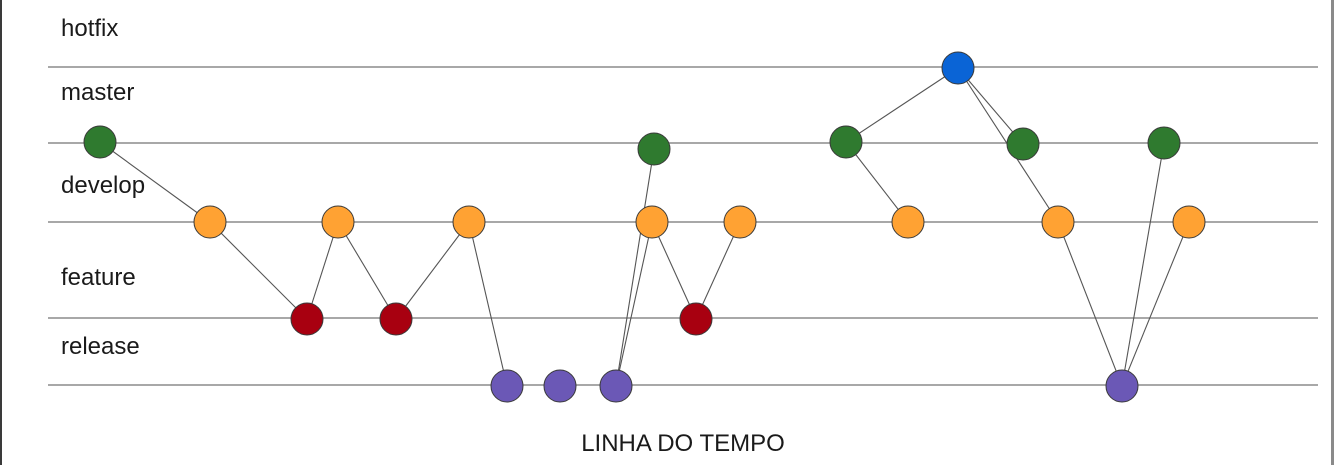 This screenshot has width=1334, height=465. Describe the element at coordinates (100, 346) in the screenshot. I see `lane-label-release: release` at that location.